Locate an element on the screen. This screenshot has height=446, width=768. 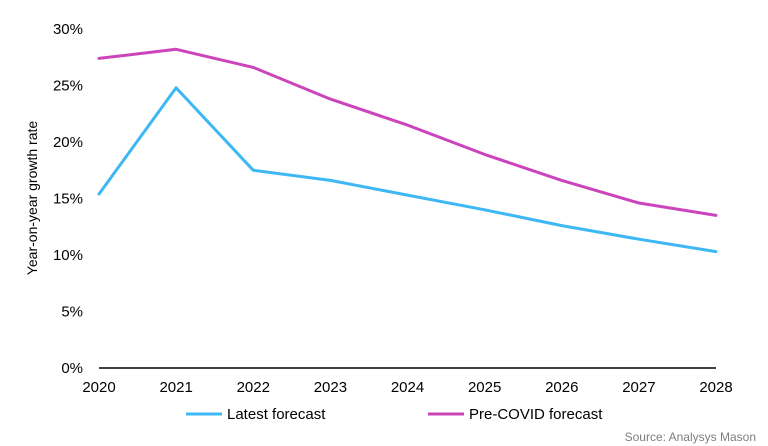
y-tick-label: 15% is located at coordinates (68, 199).